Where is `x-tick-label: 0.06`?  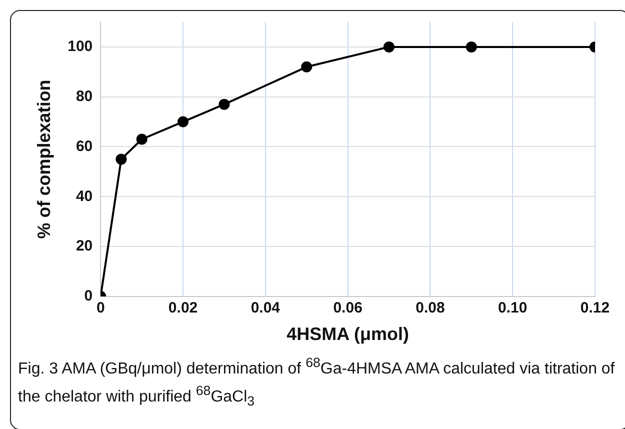 x-tick-label: 0.06 is located at coordinates (347, 308).